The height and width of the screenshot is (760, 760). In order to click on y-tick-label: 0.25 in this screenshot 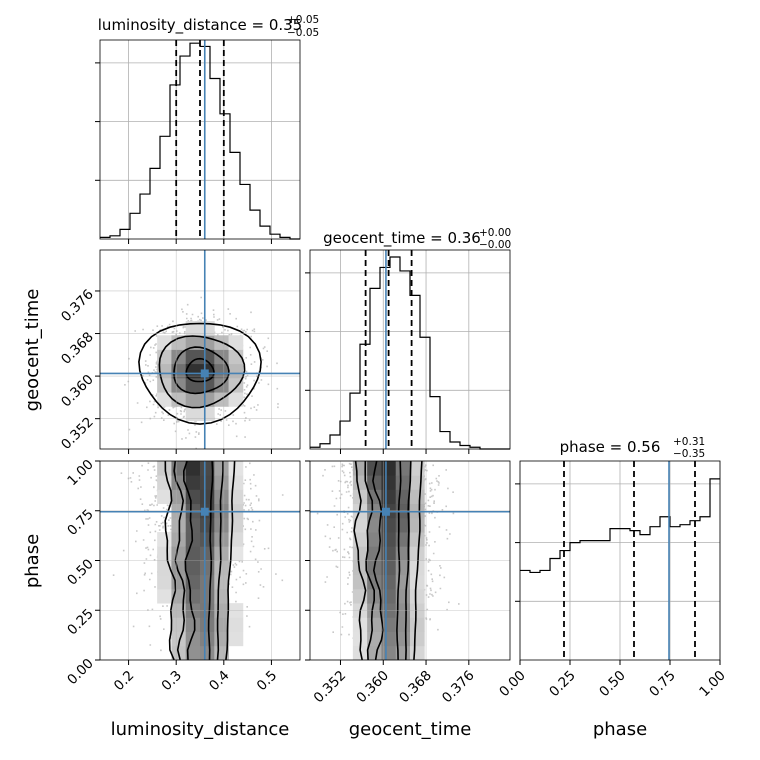, I will do `click(80, 622)`.